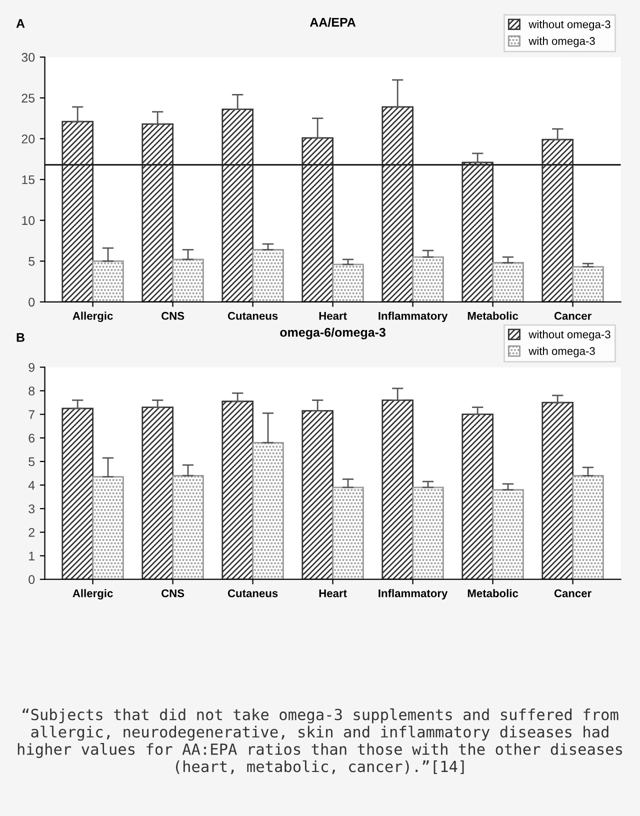 The image size is (640, 816). I want to click on y-tick-label: 20, so click(28, 139).